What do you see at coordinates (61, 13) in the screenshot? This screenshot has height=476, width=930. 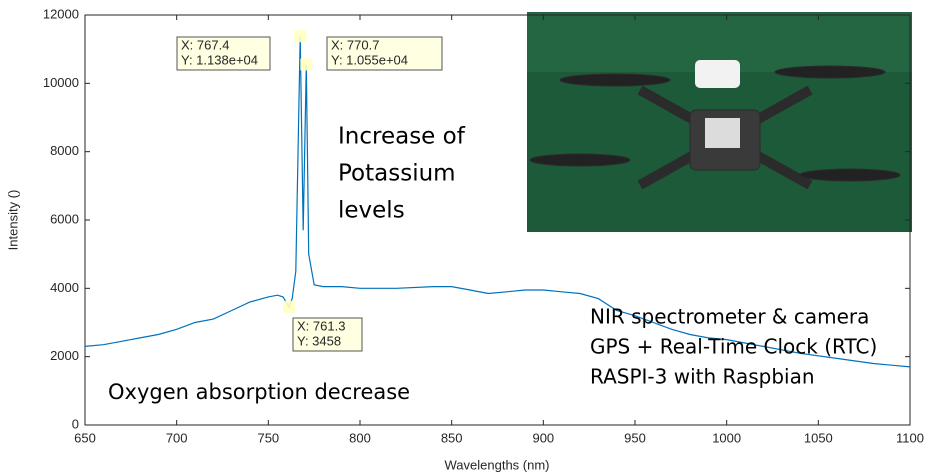 I see `y-tick-label: 12000` at bounding box center [61, 13].